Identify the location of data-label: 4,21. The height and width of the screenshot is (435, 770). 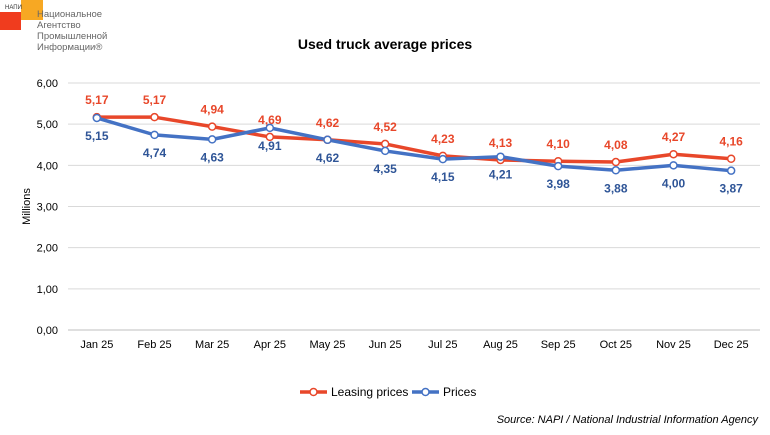
(501, 175).